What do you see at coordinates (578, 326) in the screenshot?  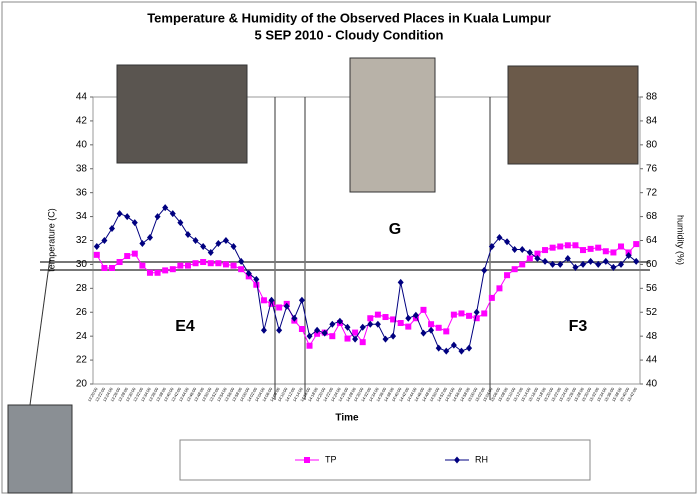 I see `zone-label: F3` at bounding box center [578, 326].